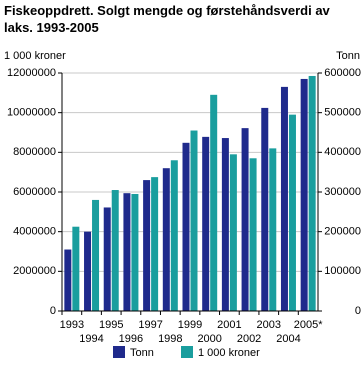  What do you see at coordinates (342, 232) in the screenshot?
I see `y2-tick-label: 200000` at bounding box center [342, 232].